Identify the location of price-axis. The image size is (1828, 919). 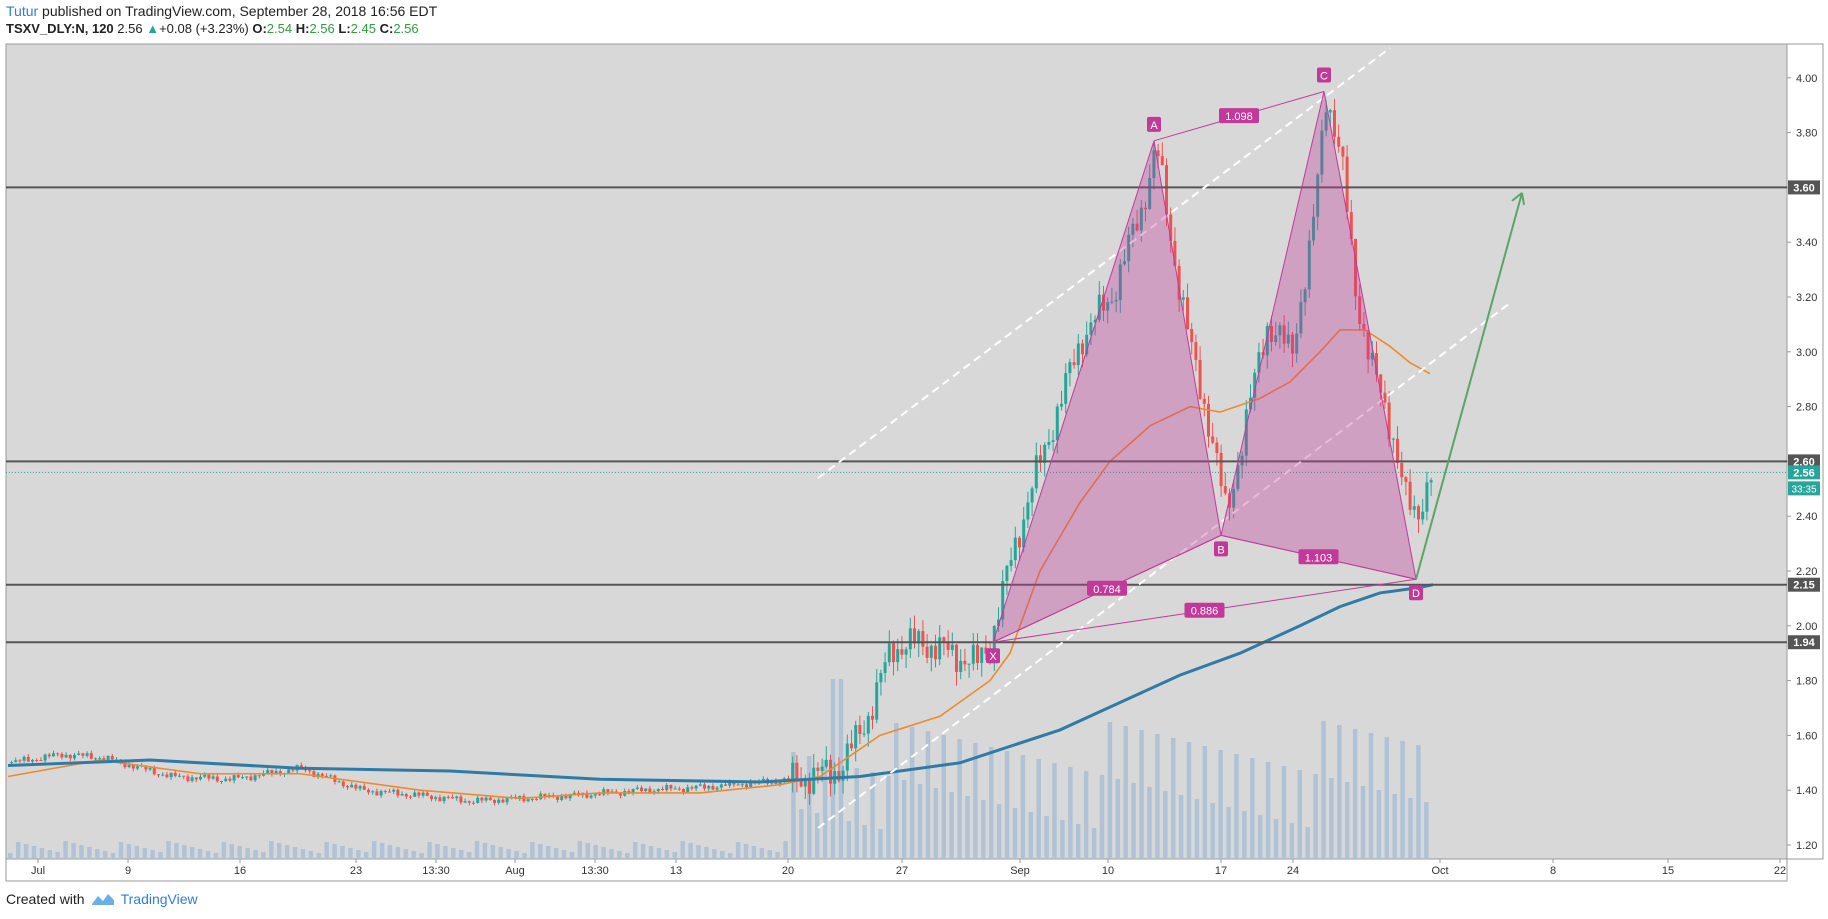
(1805, 451).